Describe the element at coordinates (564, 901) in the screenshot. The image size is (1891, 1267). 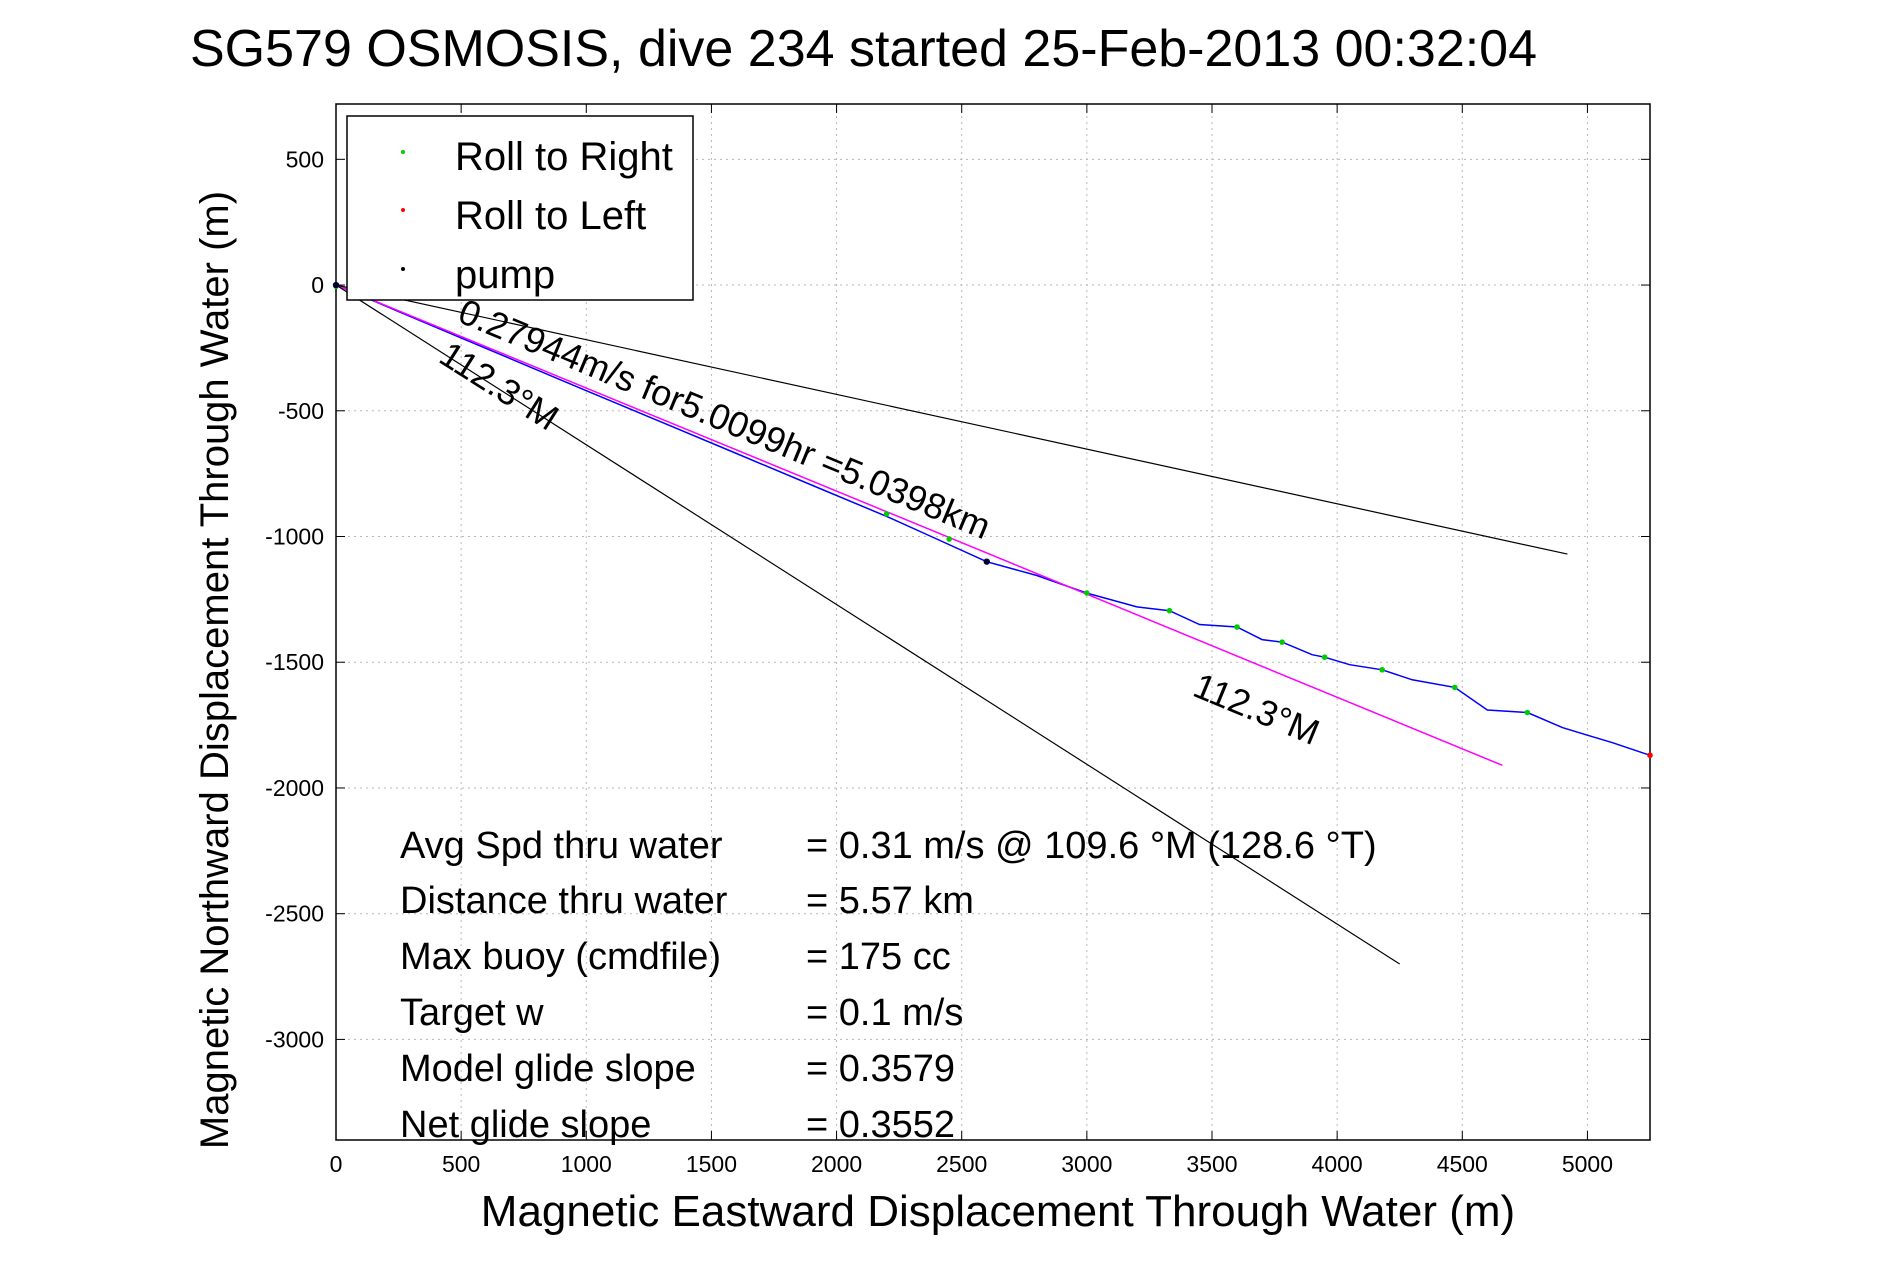
I see `stat-label: Distance thru water` at that location.